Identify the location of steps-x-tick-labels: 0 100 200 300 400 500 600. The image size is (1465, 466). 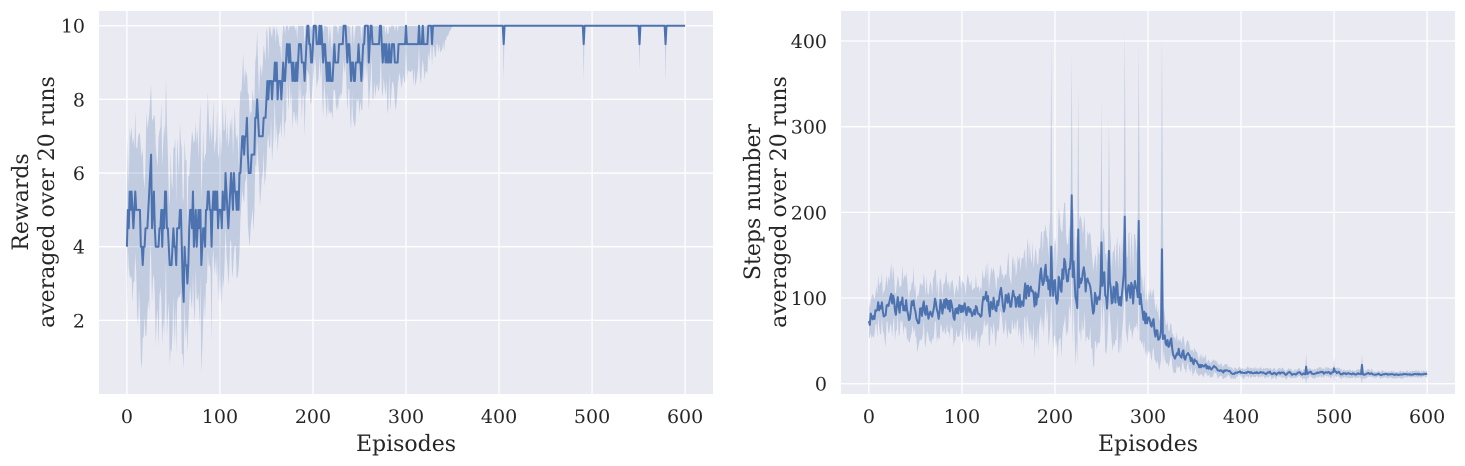
(1154, 417).